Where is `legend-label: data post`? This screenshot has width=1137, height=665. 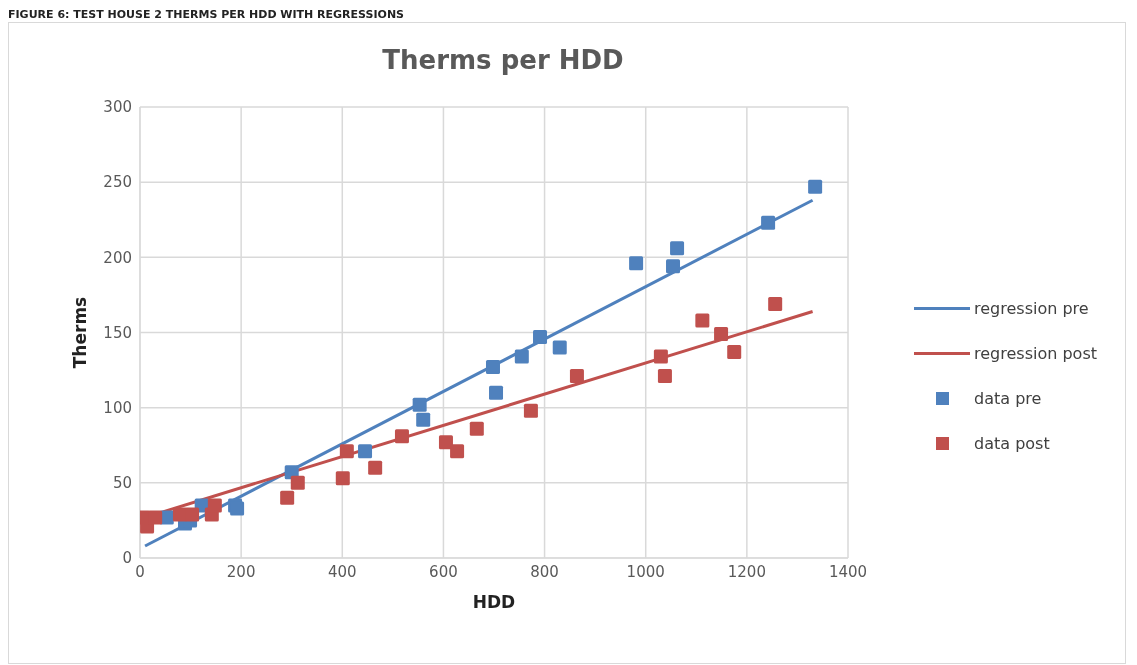 legend-label: data post is located at coordinates (1012, 443).